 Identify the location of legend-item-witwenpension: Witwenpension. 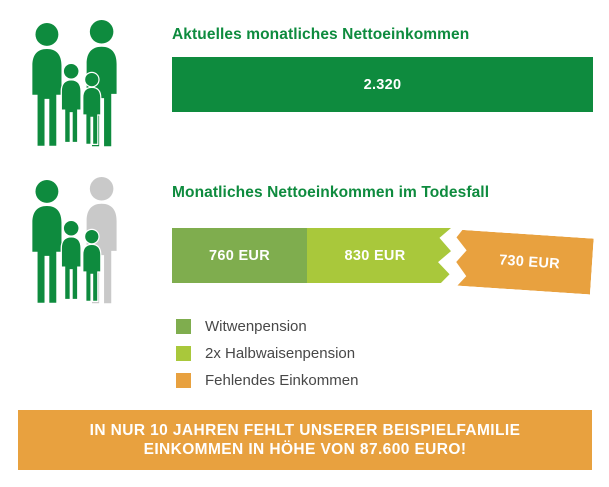
(267, 326).